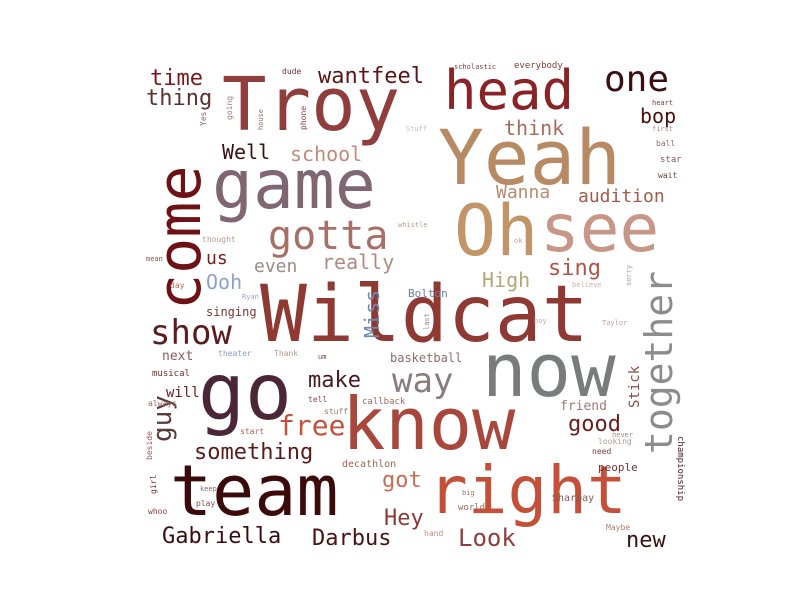 The image size is (812, 612). What do you see at coordinates (252, 431) in the screenshot?
I see `word-start: start` at bounding box center [252, 431].